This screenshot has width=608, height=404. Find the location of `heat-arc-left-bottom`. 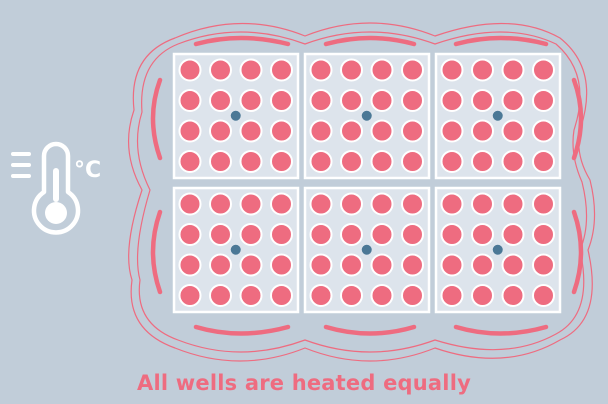

heat-arc-left-bottom is located at coordinates (156, 252).